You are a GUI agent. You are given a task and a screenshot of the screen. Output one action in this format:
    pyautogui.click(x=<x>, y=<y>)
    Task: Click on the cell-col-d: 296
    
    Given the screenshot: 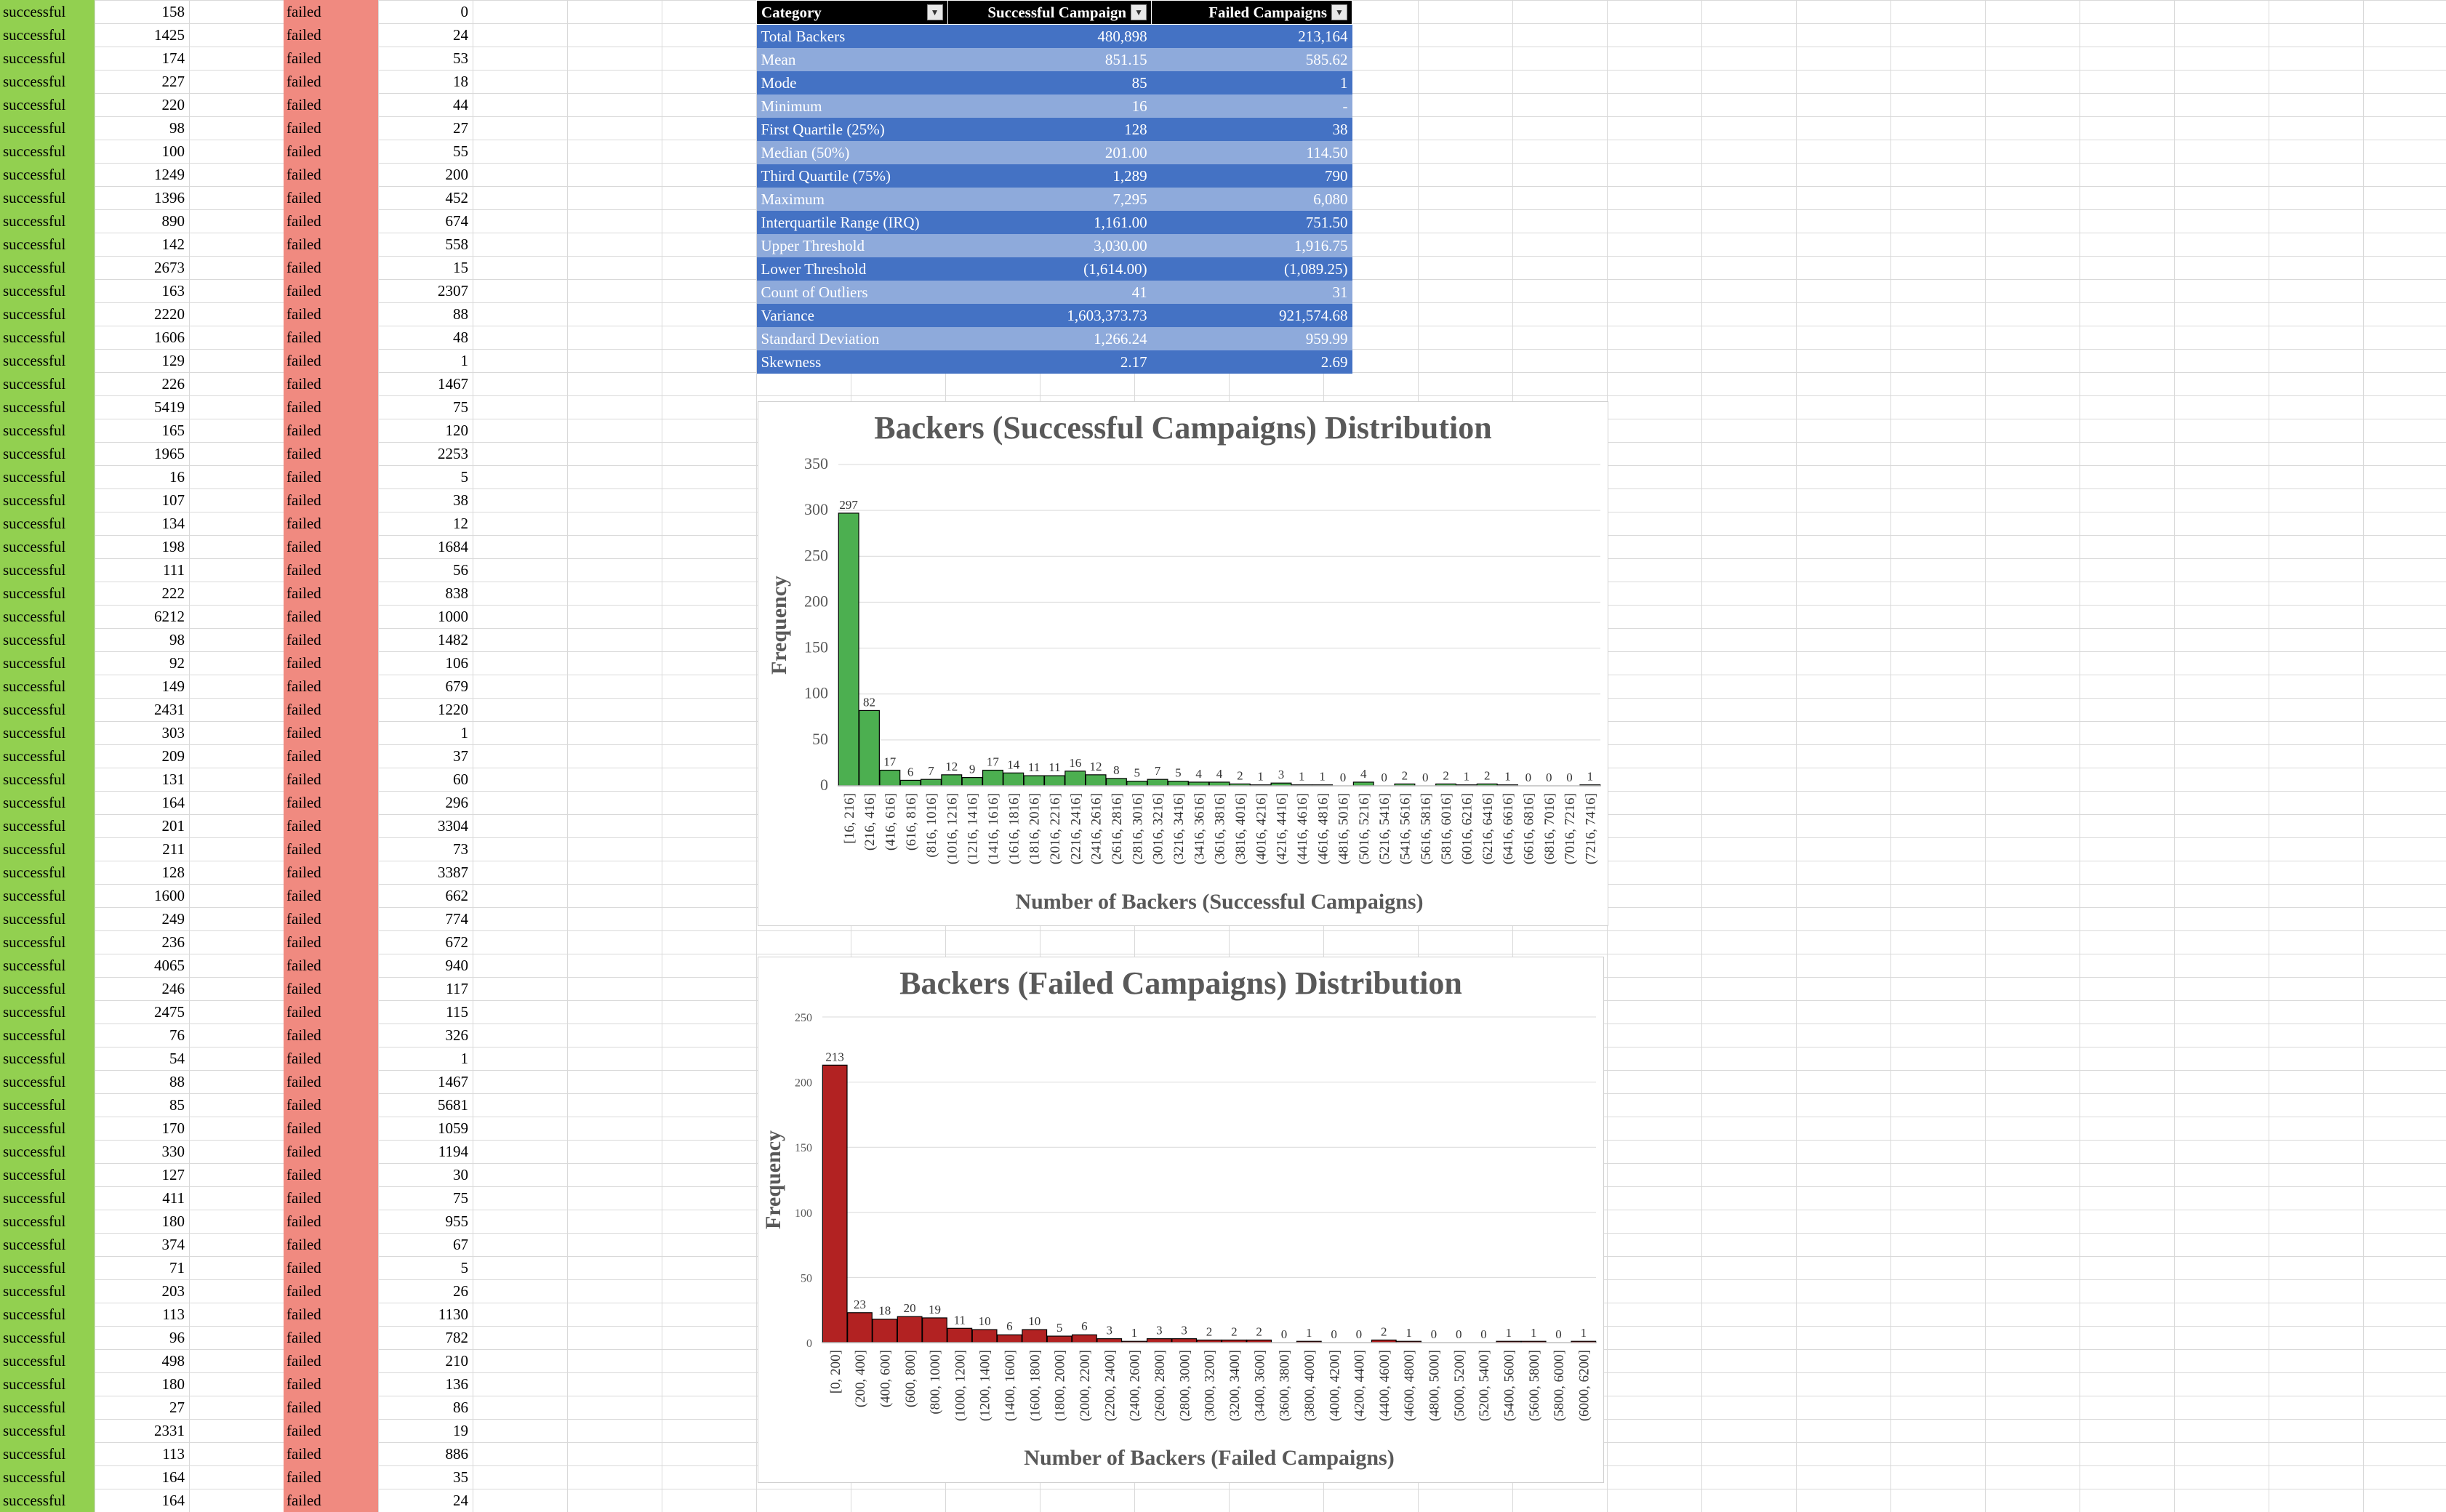 What is the action you would take?
    pyautogui.click(x=457, y=802)
    